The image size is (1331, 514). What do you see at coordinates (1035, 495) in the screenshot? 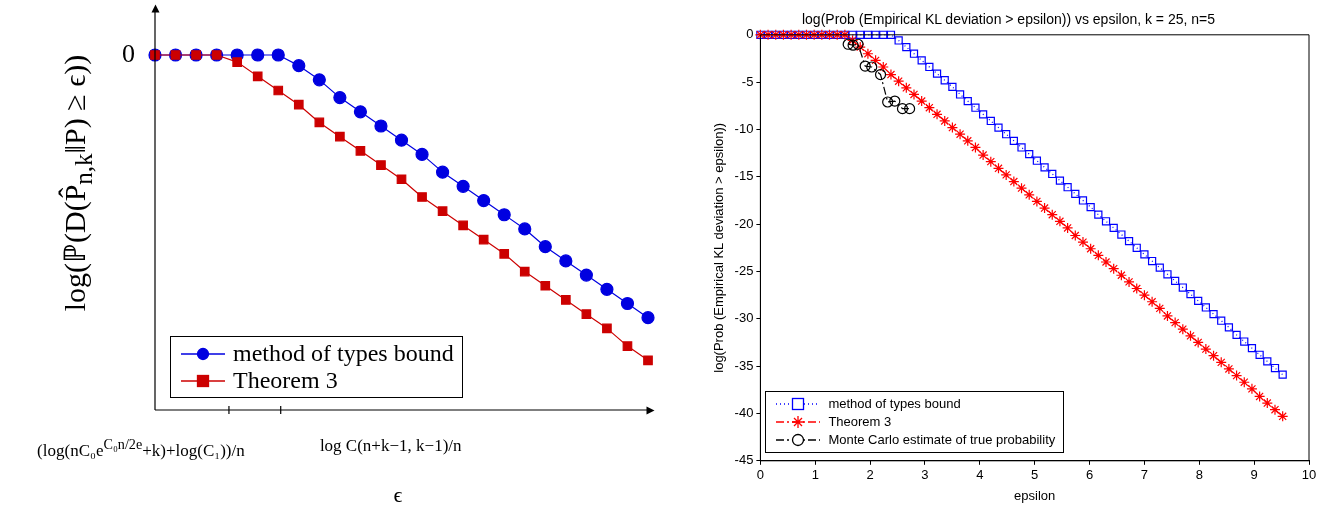
I see `x-axis-title: epsilon` at bounding box center [1035, 495].